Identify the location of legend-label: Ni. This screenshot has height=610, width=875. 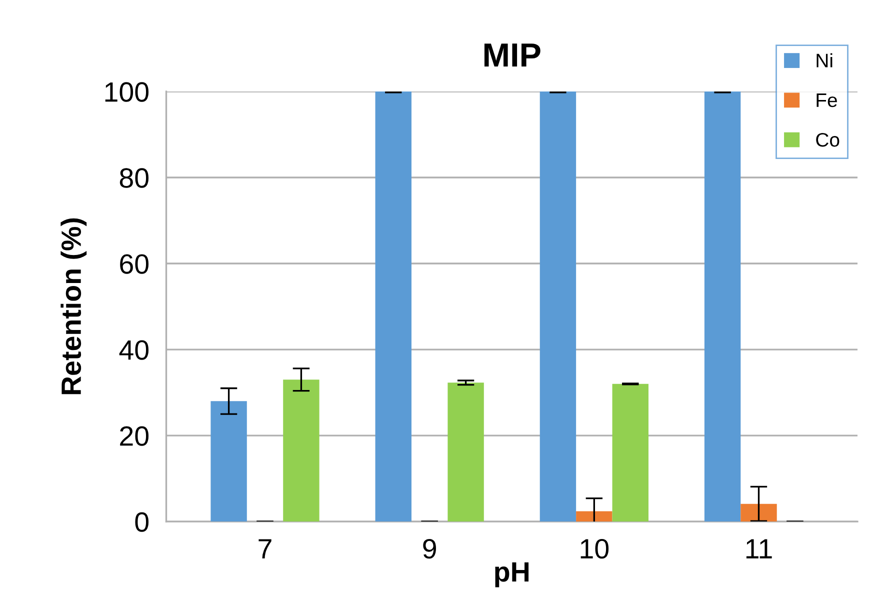
(824, 60).